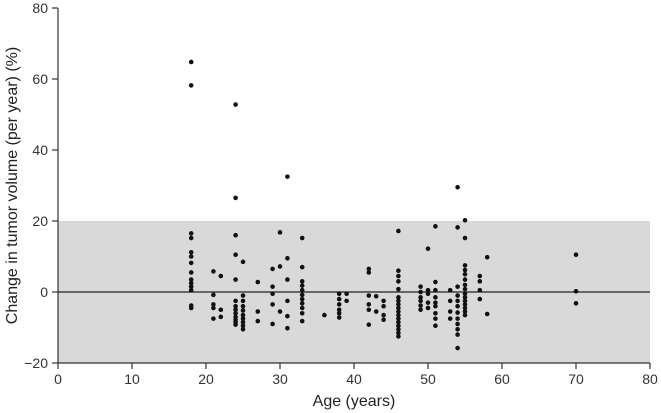 This screenshot has width=661, height=413. I want to click on x-tick-label: 80, so click(650, 379).